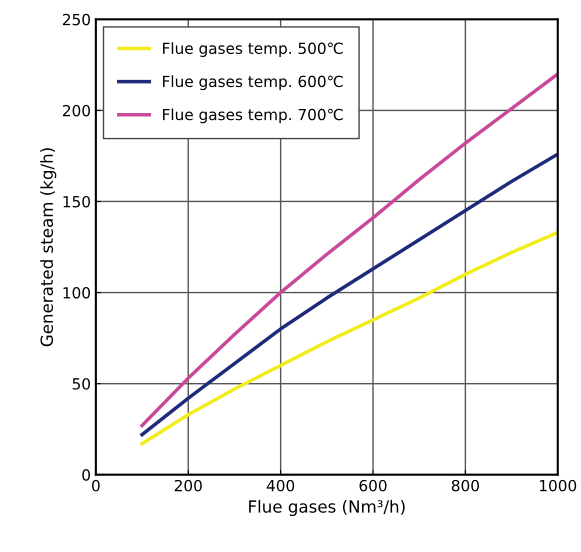 This screenshot has width=581, height=552. Describe the element at coordinates (76, 20) in the screenshot. I see `y-tick-label: 250` at that location.